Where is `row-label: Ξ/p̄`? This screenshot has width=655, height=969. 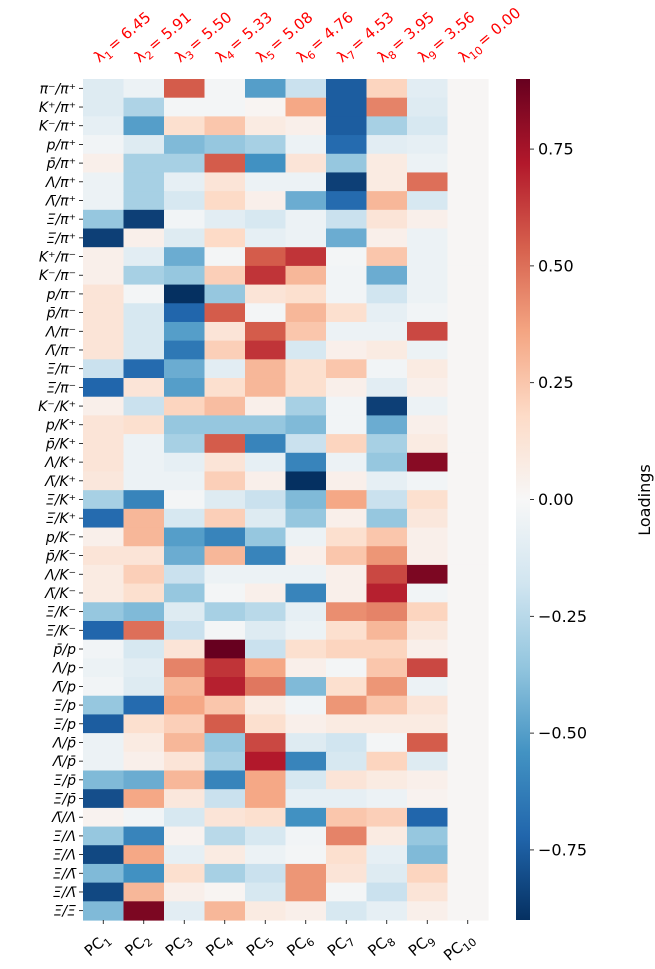 row-label: Ξ/p̄ is located at coordinates (65, 781).